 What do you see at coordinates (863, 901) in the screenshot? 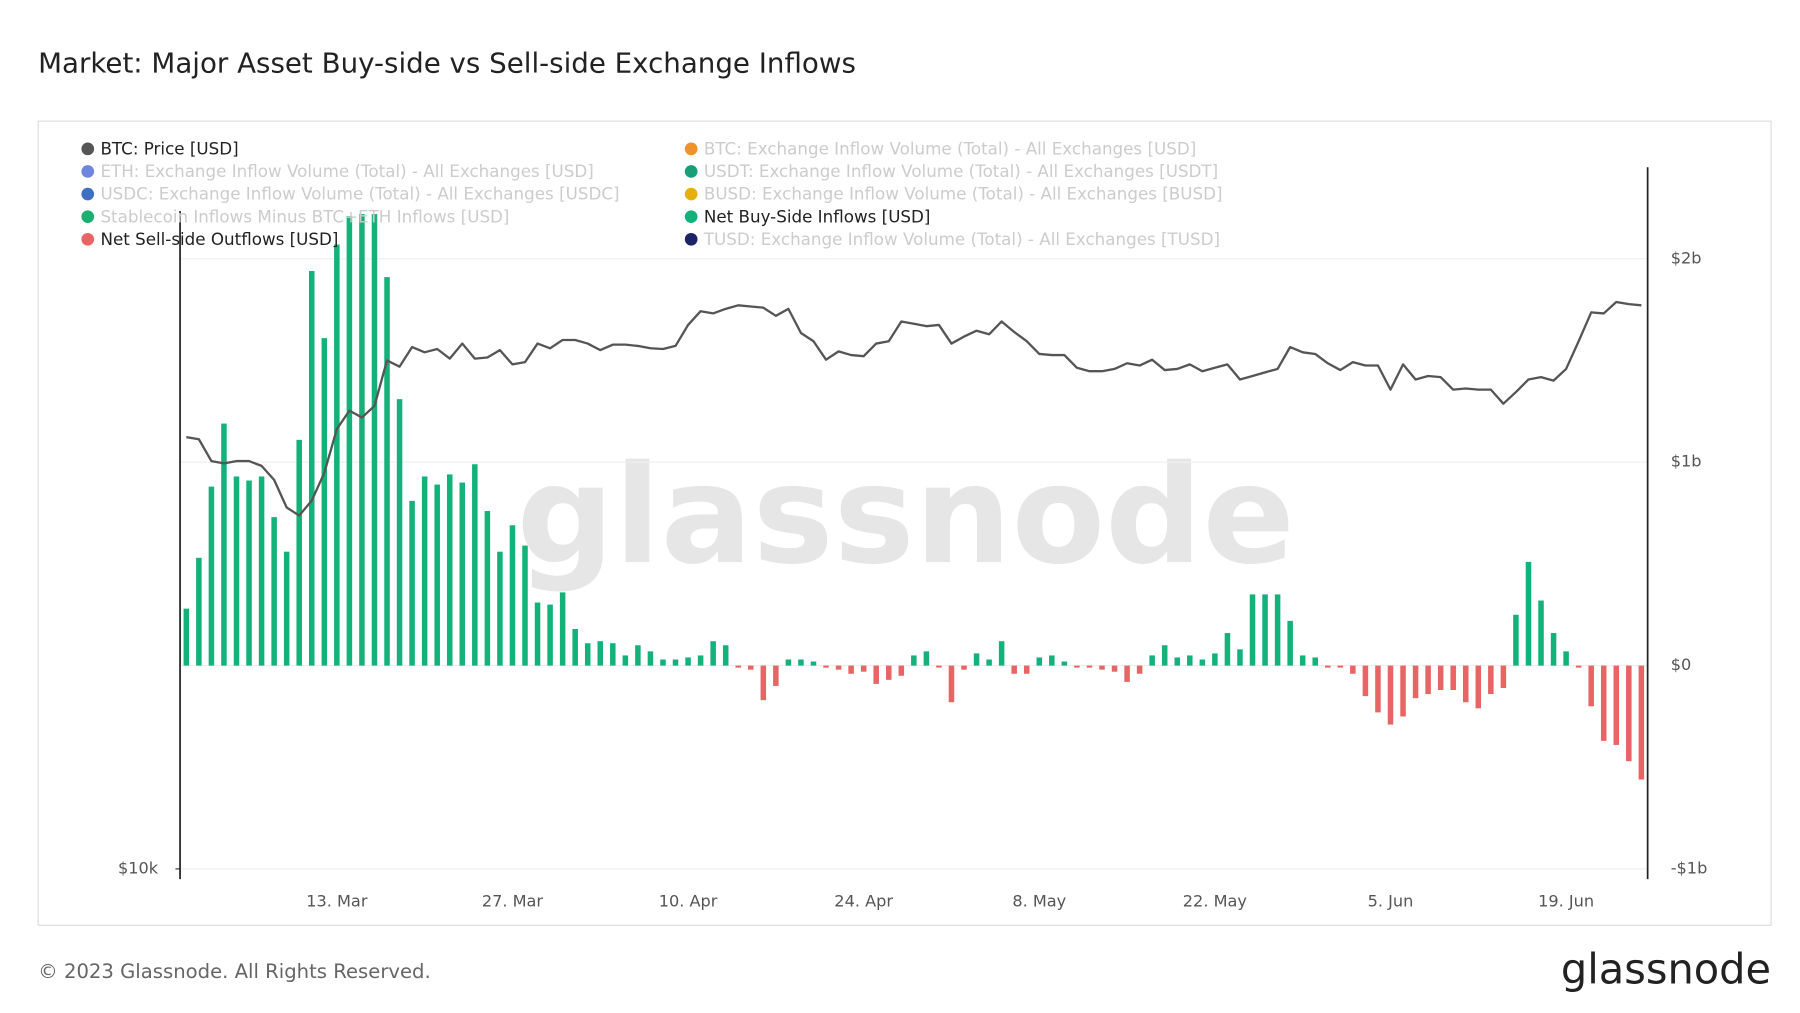
I see `x-tick-label: 24. Apr` at bounding box center [863, 901].